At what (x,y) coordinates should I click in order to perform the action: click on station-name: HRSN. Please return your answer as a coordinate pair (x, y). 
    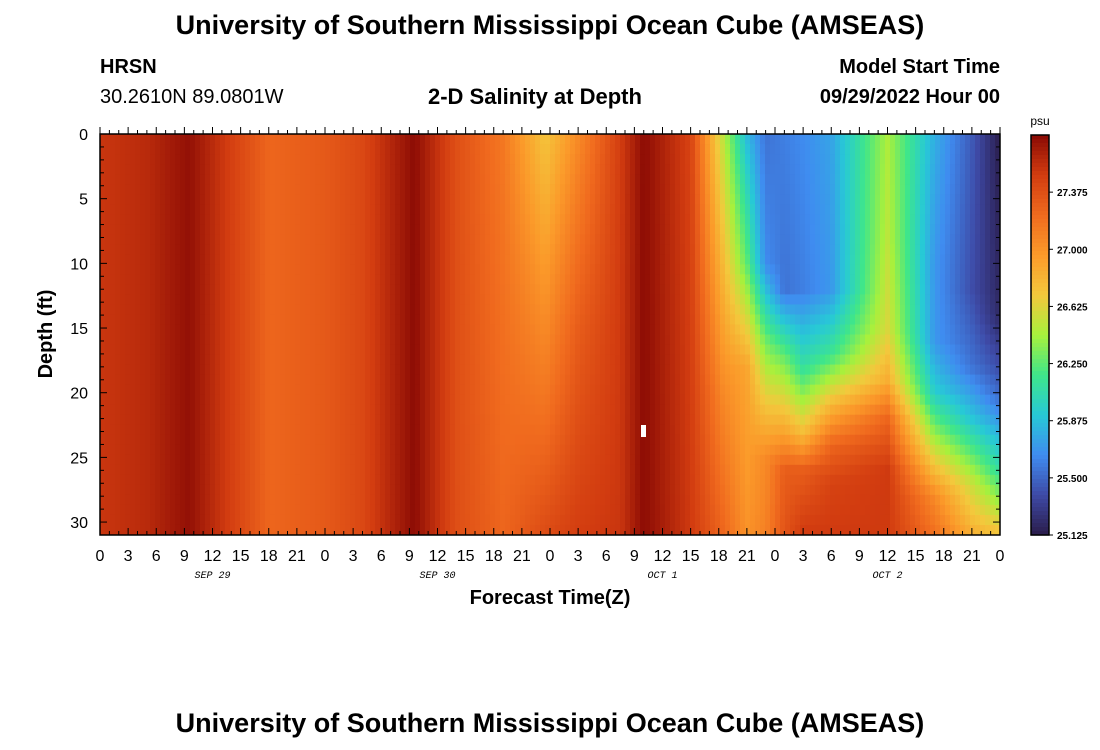
    Looking at the image, I should click on (128, 67).